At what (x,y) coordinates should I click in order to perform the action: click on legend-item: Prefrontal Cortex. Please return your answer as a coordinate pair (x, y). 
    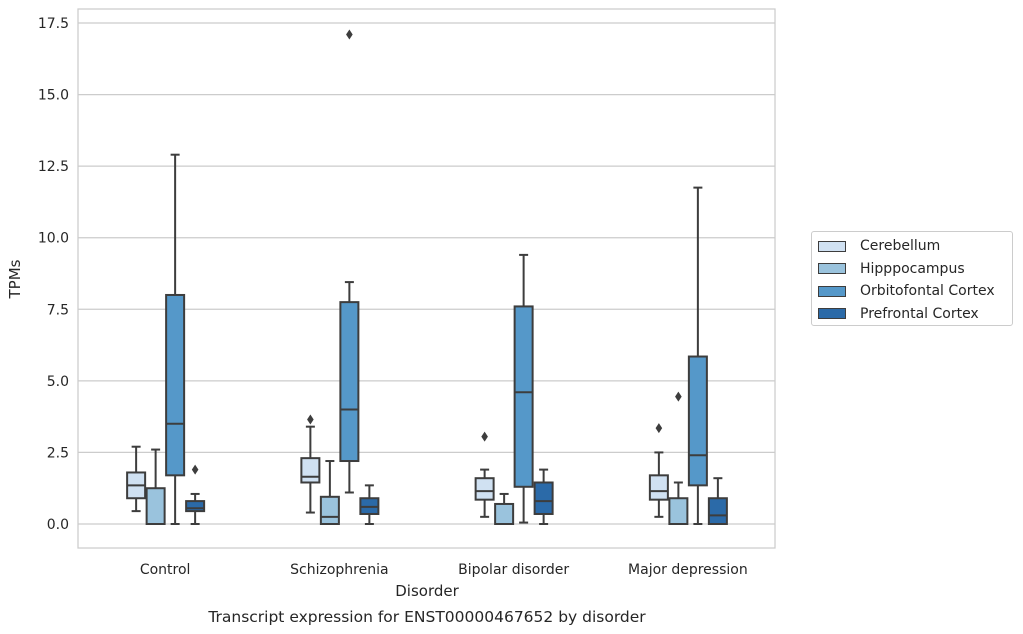
    Looking at the image, I should click on (898, 314).